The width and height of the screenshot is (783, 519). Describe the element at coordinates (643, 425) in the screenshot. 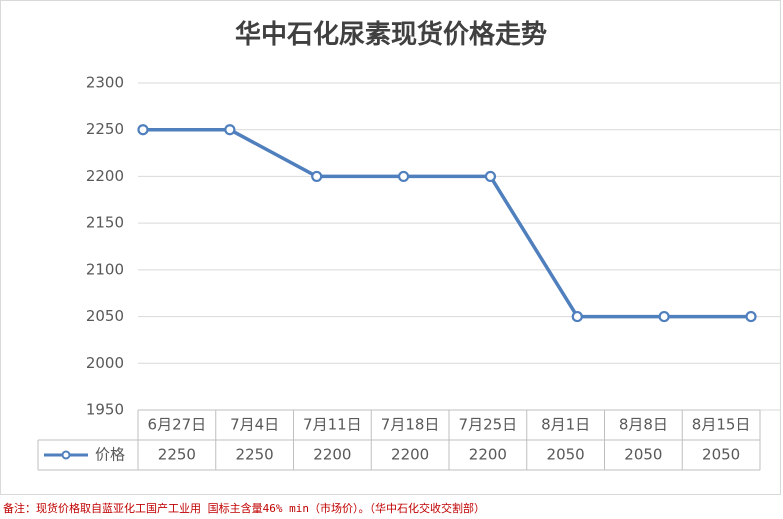

I see `x-tick-label: 8月8日` at that location.